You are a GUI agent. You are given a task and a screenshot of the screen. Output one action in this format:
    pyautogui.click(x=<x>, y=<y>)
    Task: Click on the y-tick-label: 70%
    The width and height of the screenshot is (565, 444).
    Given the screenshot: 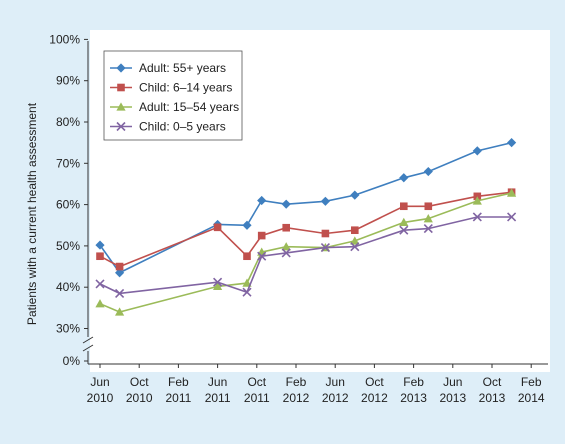 What is the action you would take?
    pyautogui.click(x=68, y=163)
    